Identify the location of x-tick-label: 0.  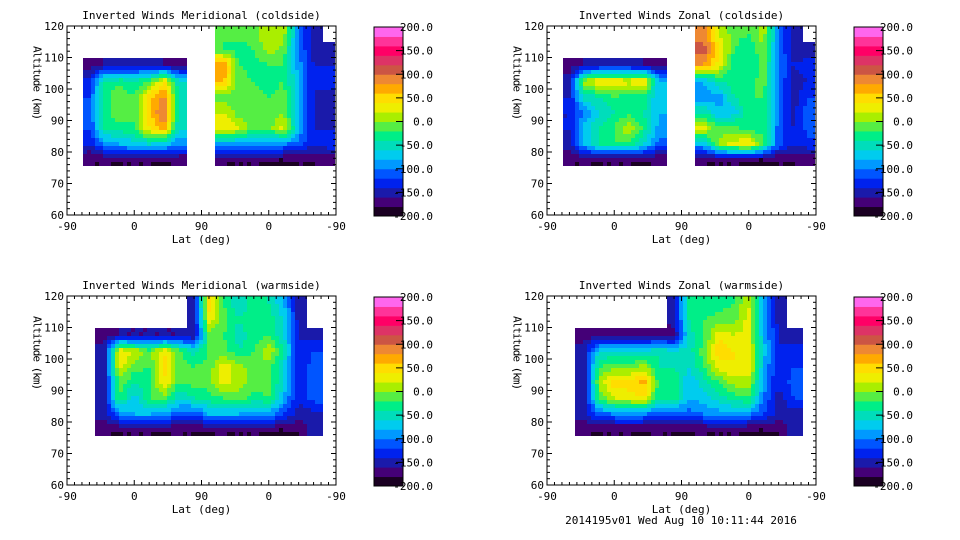
(748, 226).